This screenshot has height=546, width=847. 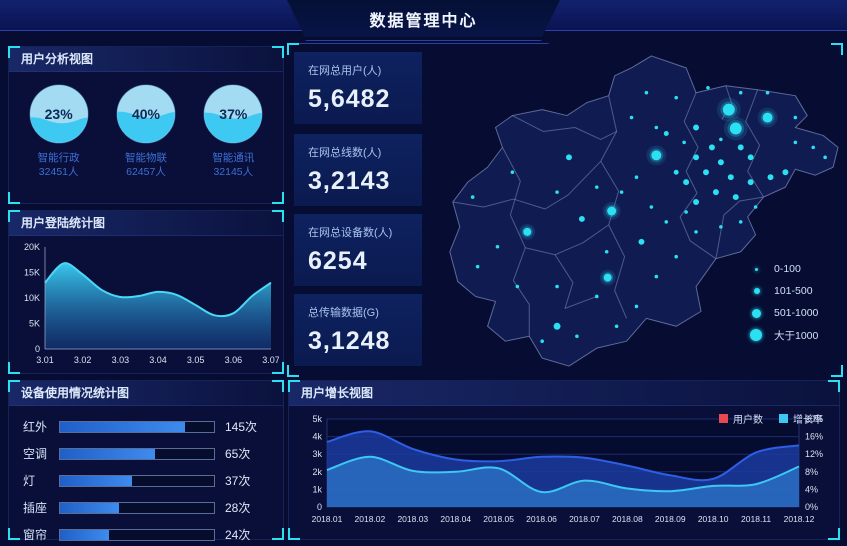 What do you see at coordinates (423, 42) in the screenshot?
I see `header-decoration` at bounding box center [423, 42].